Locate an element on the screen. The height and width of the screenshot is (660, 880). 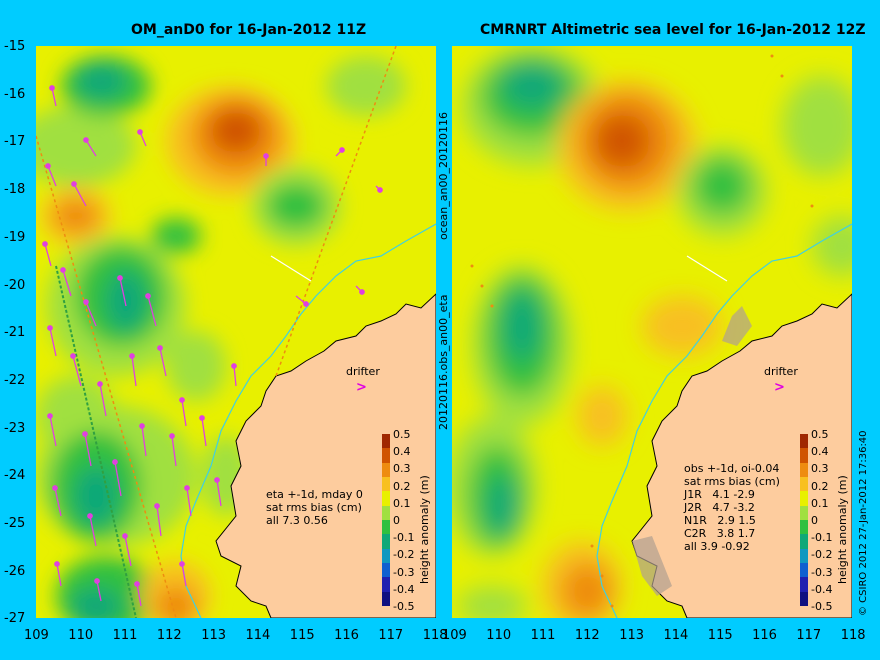
colorbar-label: 0 is located at coordinates (814, 520).